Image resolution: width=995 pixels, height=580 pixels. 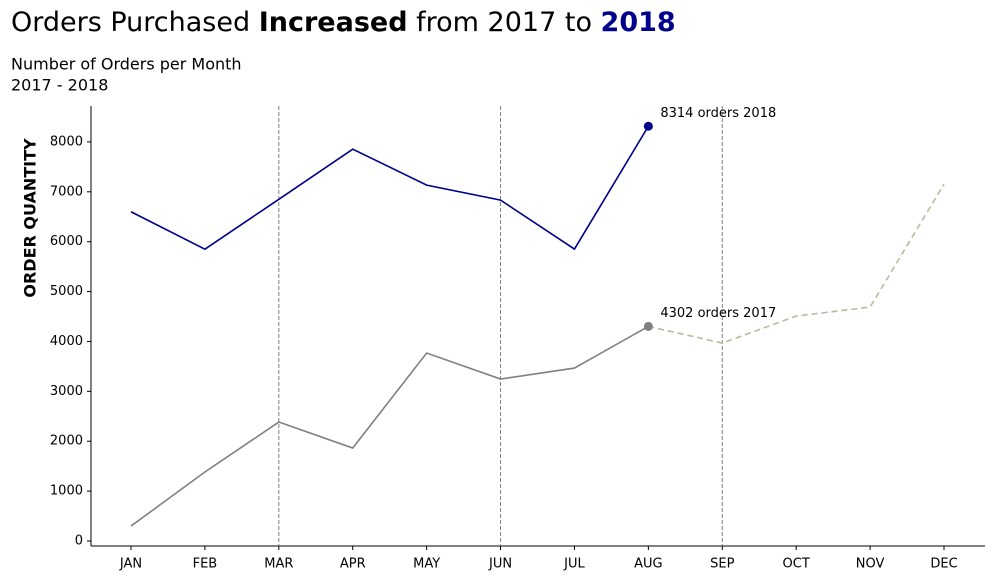 I want to click on y-tick-label: 3000, so click(x=66, y=391).